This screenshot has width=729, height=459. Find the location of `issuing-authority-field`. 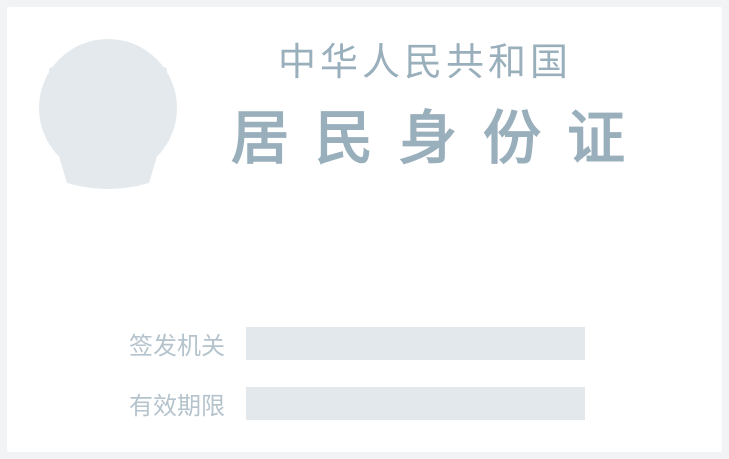

issuing-authority-field is located at coordinates (415, 343).